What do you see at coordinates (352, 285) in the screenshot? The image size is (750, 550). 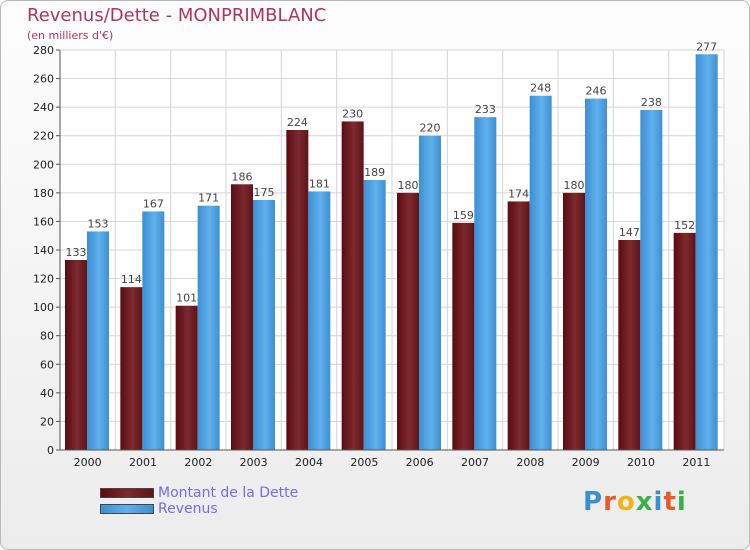 I see `bar-dette-2005` at bounding box center [352, 285].